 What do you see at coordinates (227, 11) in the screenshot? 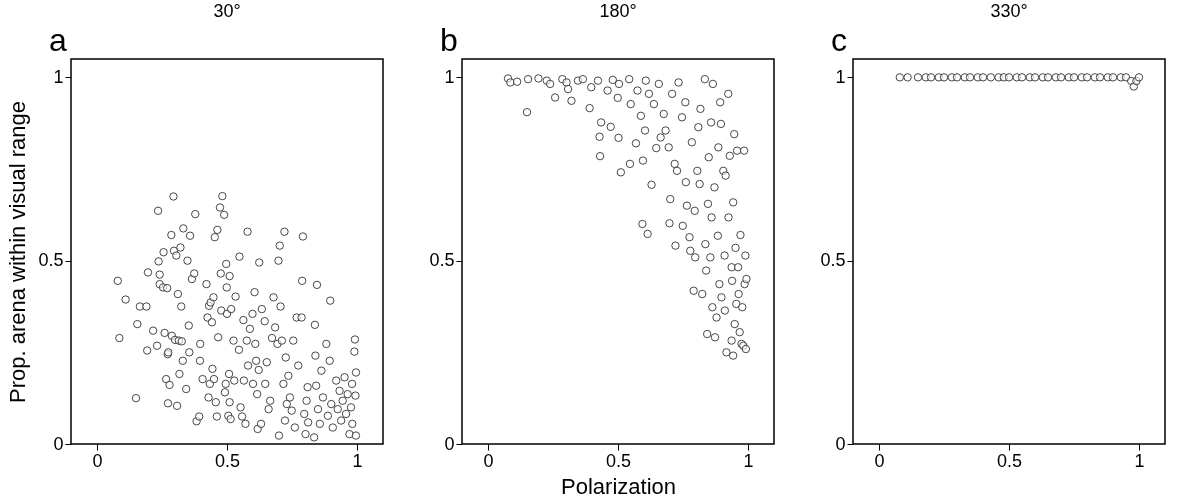
I see `chart-title: 30°` at bounding box center [227, 11].